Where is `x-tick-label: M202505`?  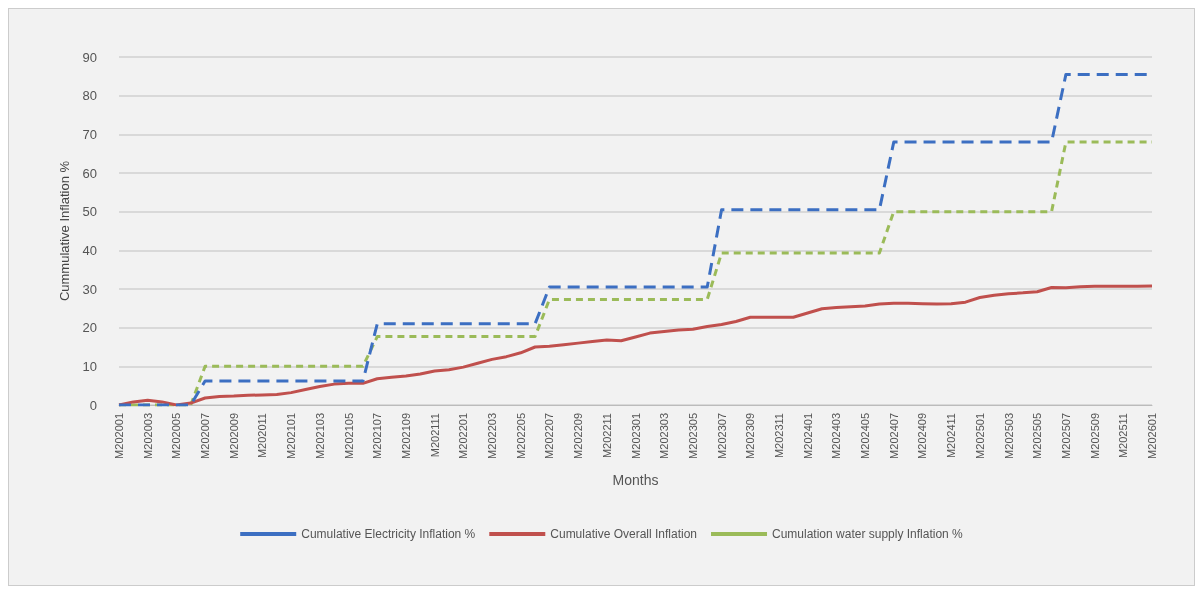 x-tick-label: M202505 is located at coordinates (1037, 436).